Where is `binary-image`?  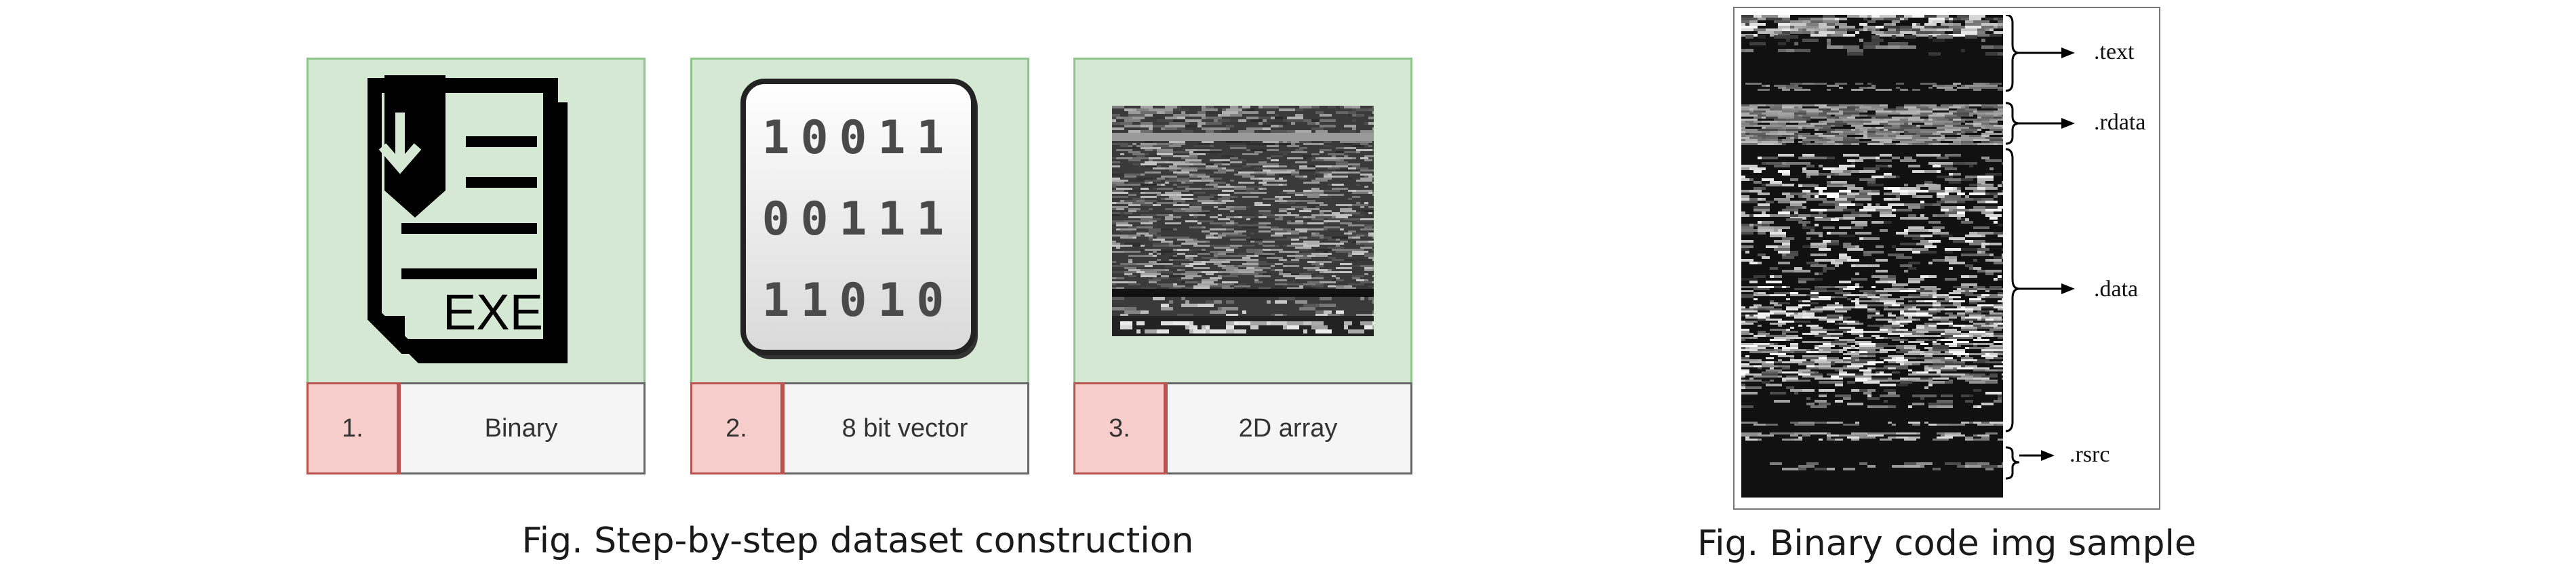 binary-image is located at coordinates (1872, 257).